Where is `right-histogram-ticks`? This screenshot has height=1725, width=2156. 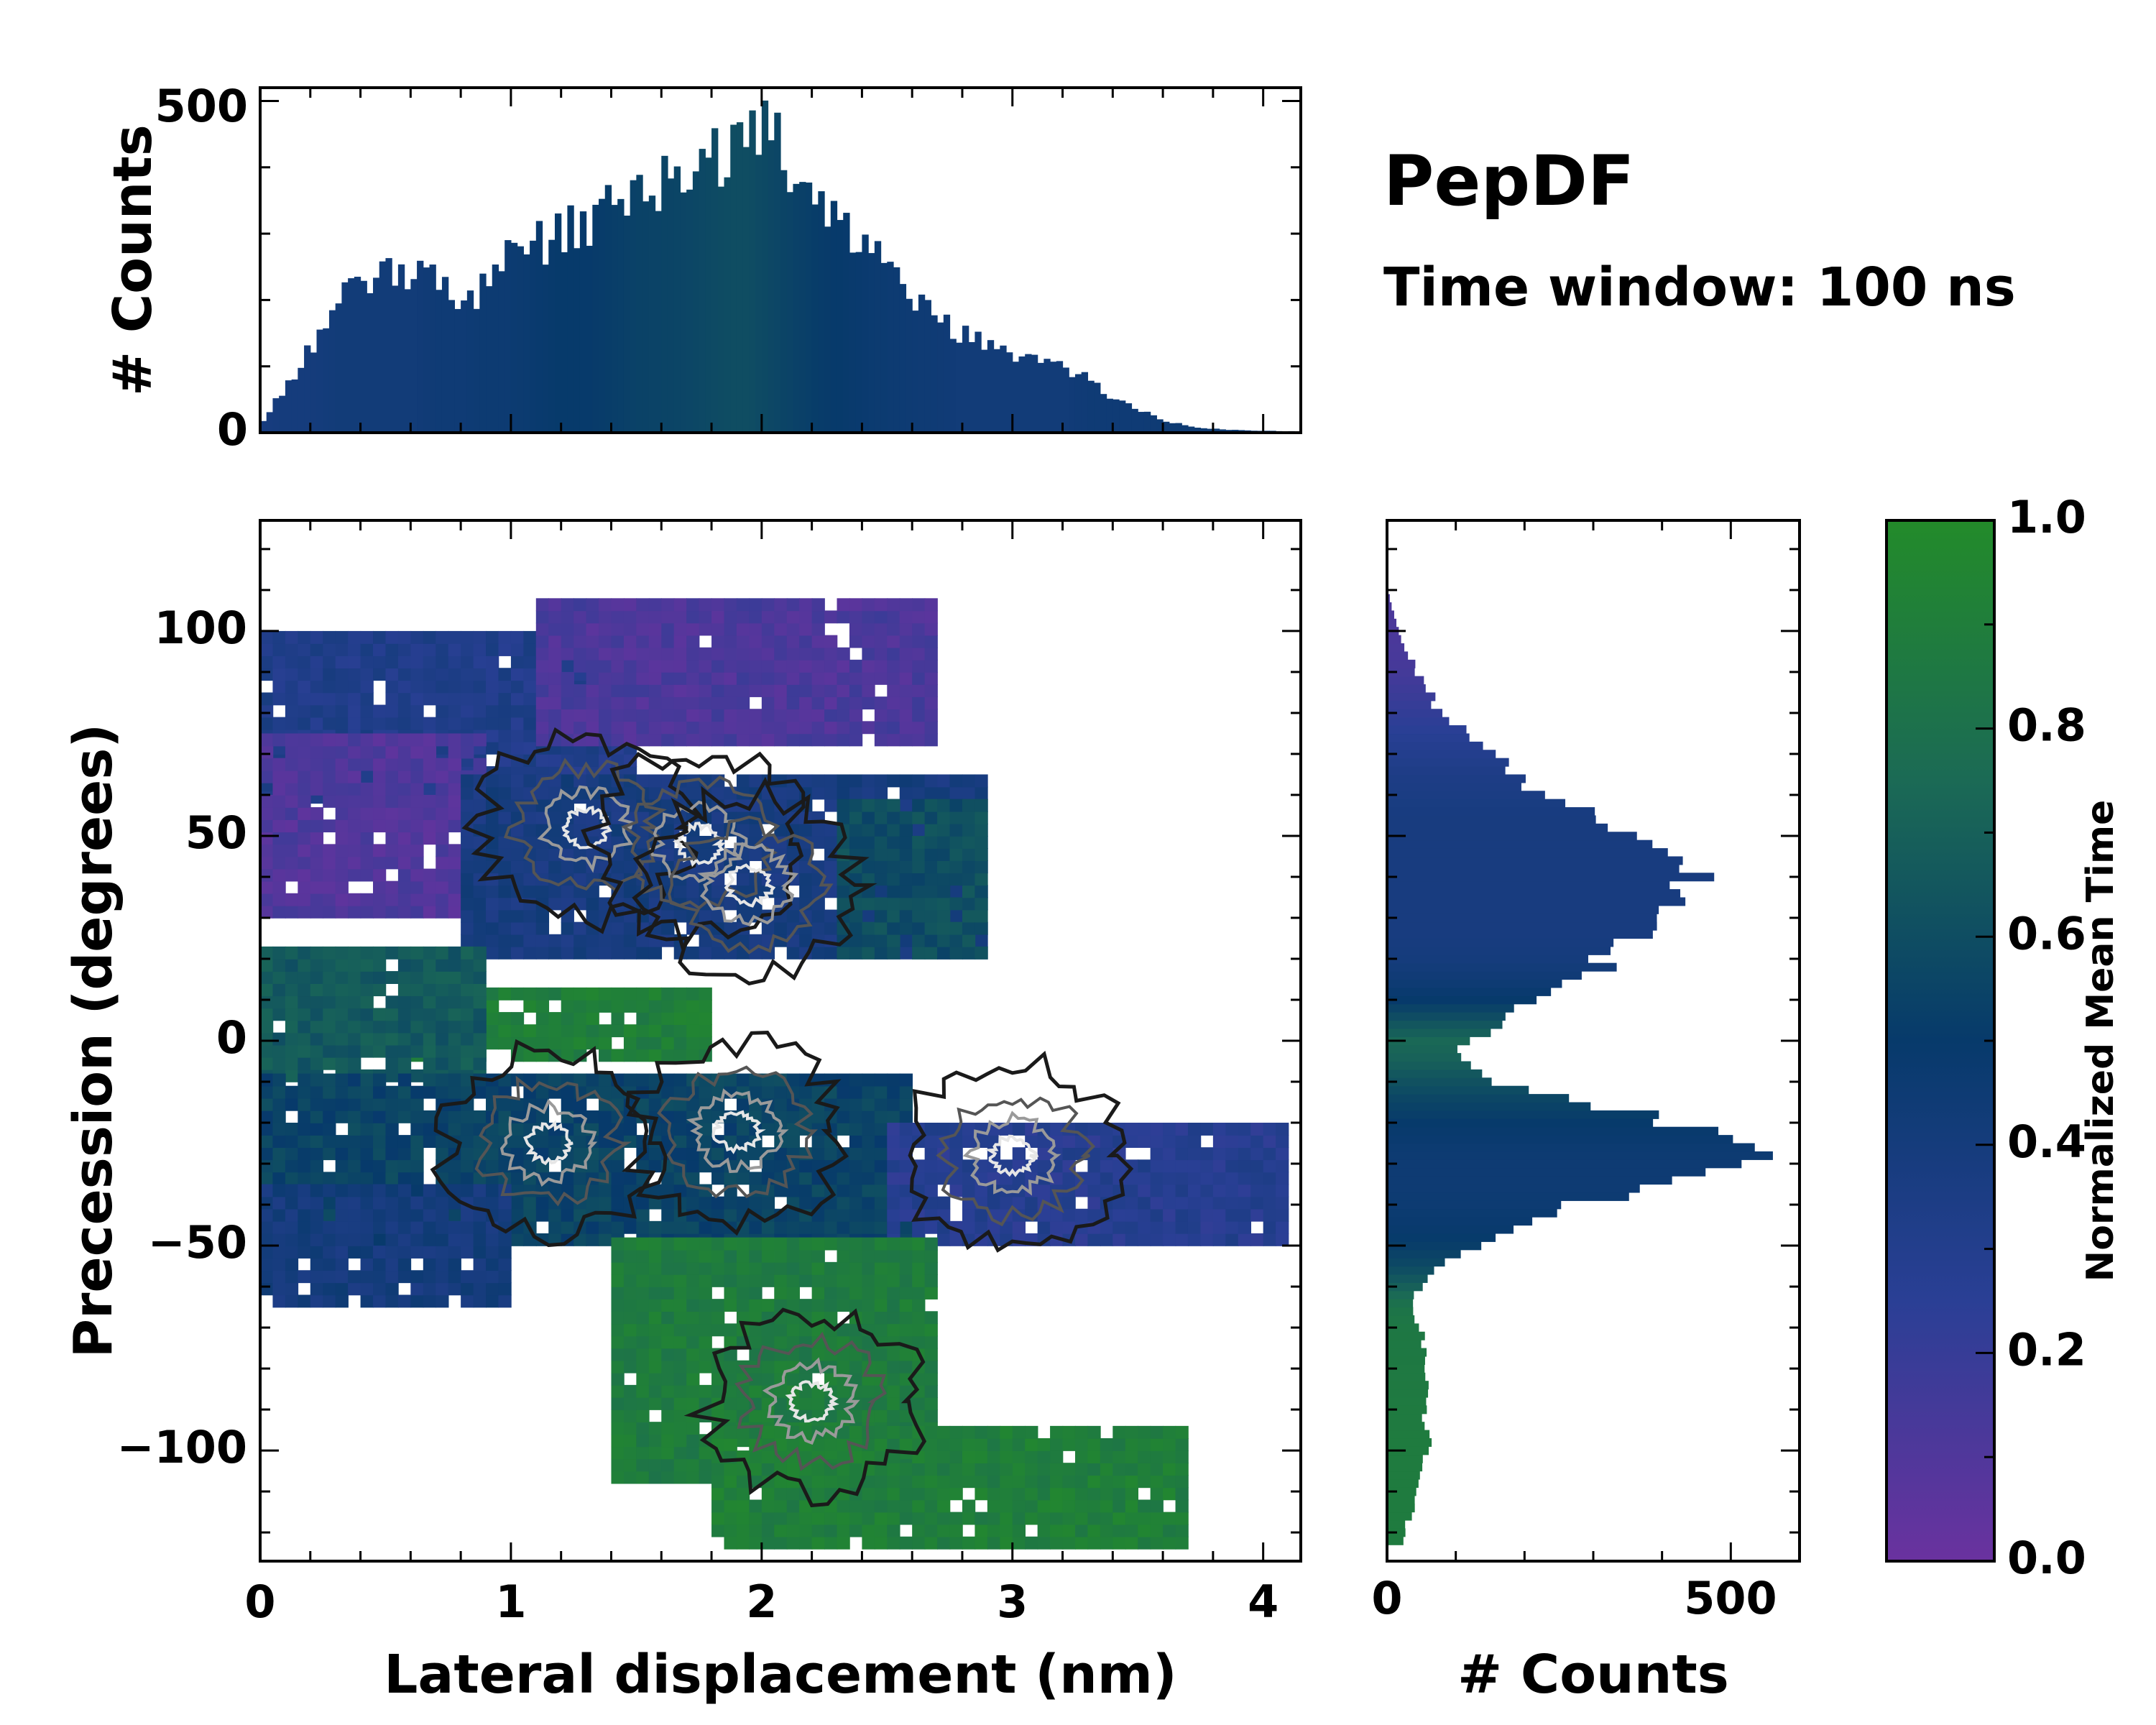 right-histogram-ticks is located at coordinates (1593, 1040).